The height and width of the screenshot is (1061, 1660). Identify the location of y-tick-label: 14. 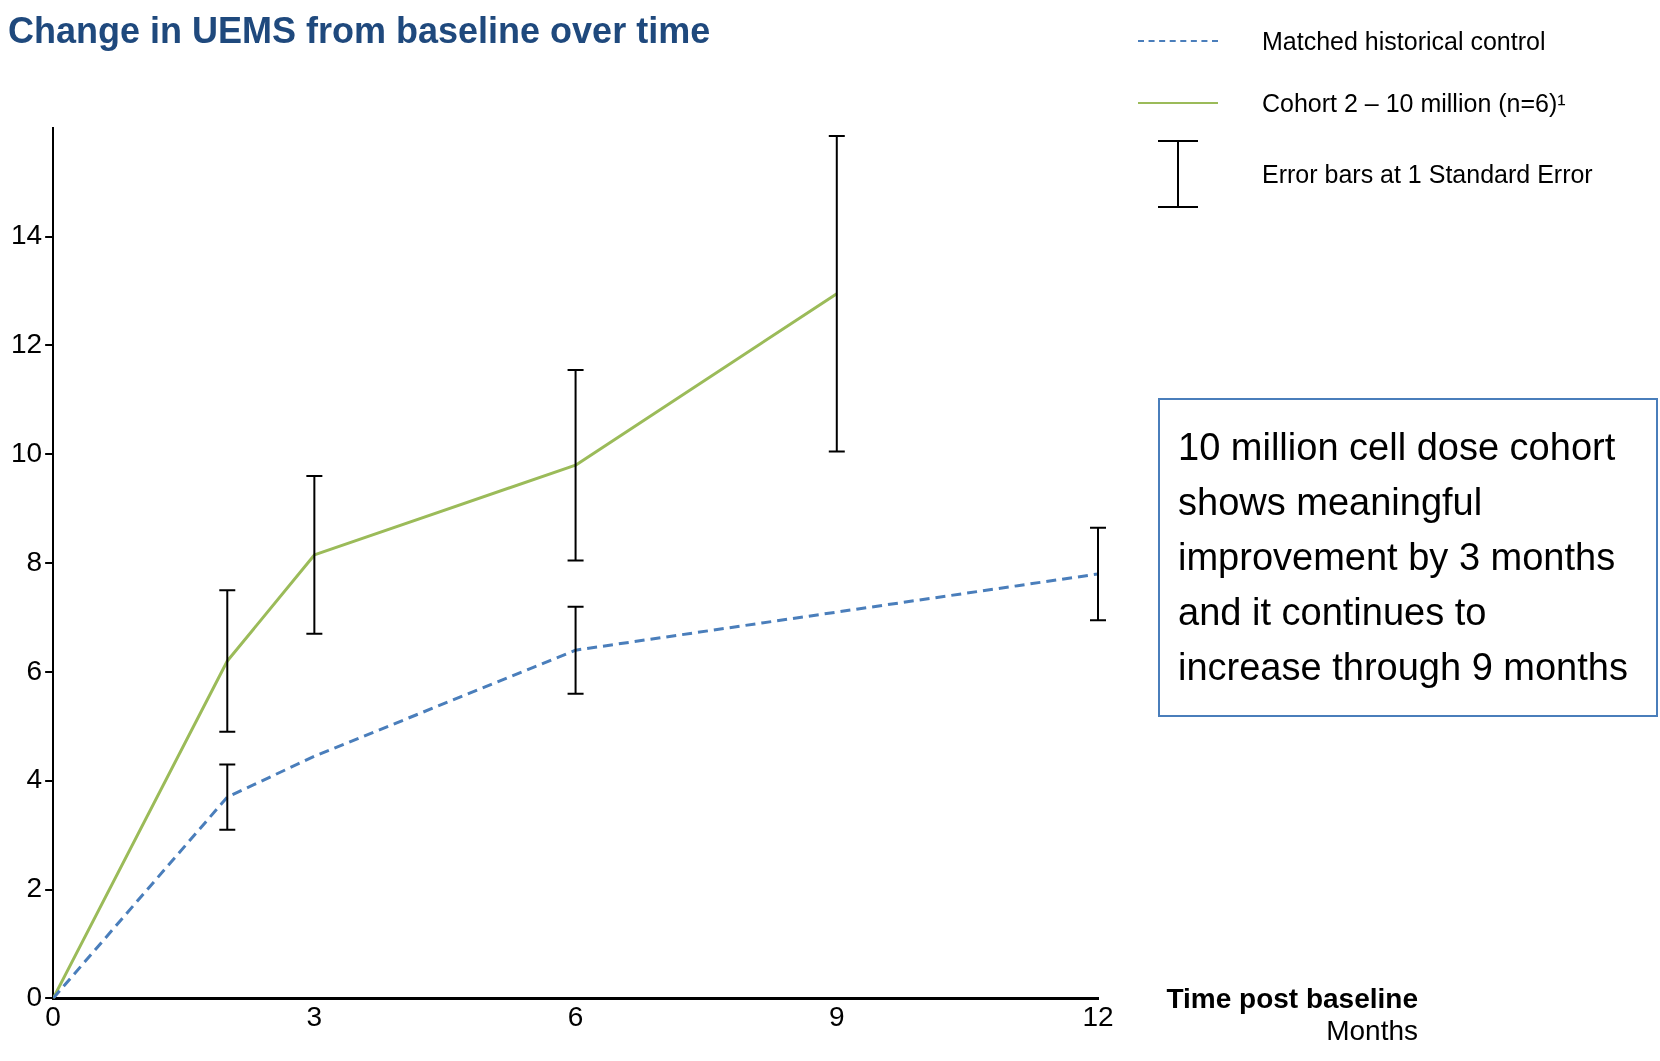
(26, 235).